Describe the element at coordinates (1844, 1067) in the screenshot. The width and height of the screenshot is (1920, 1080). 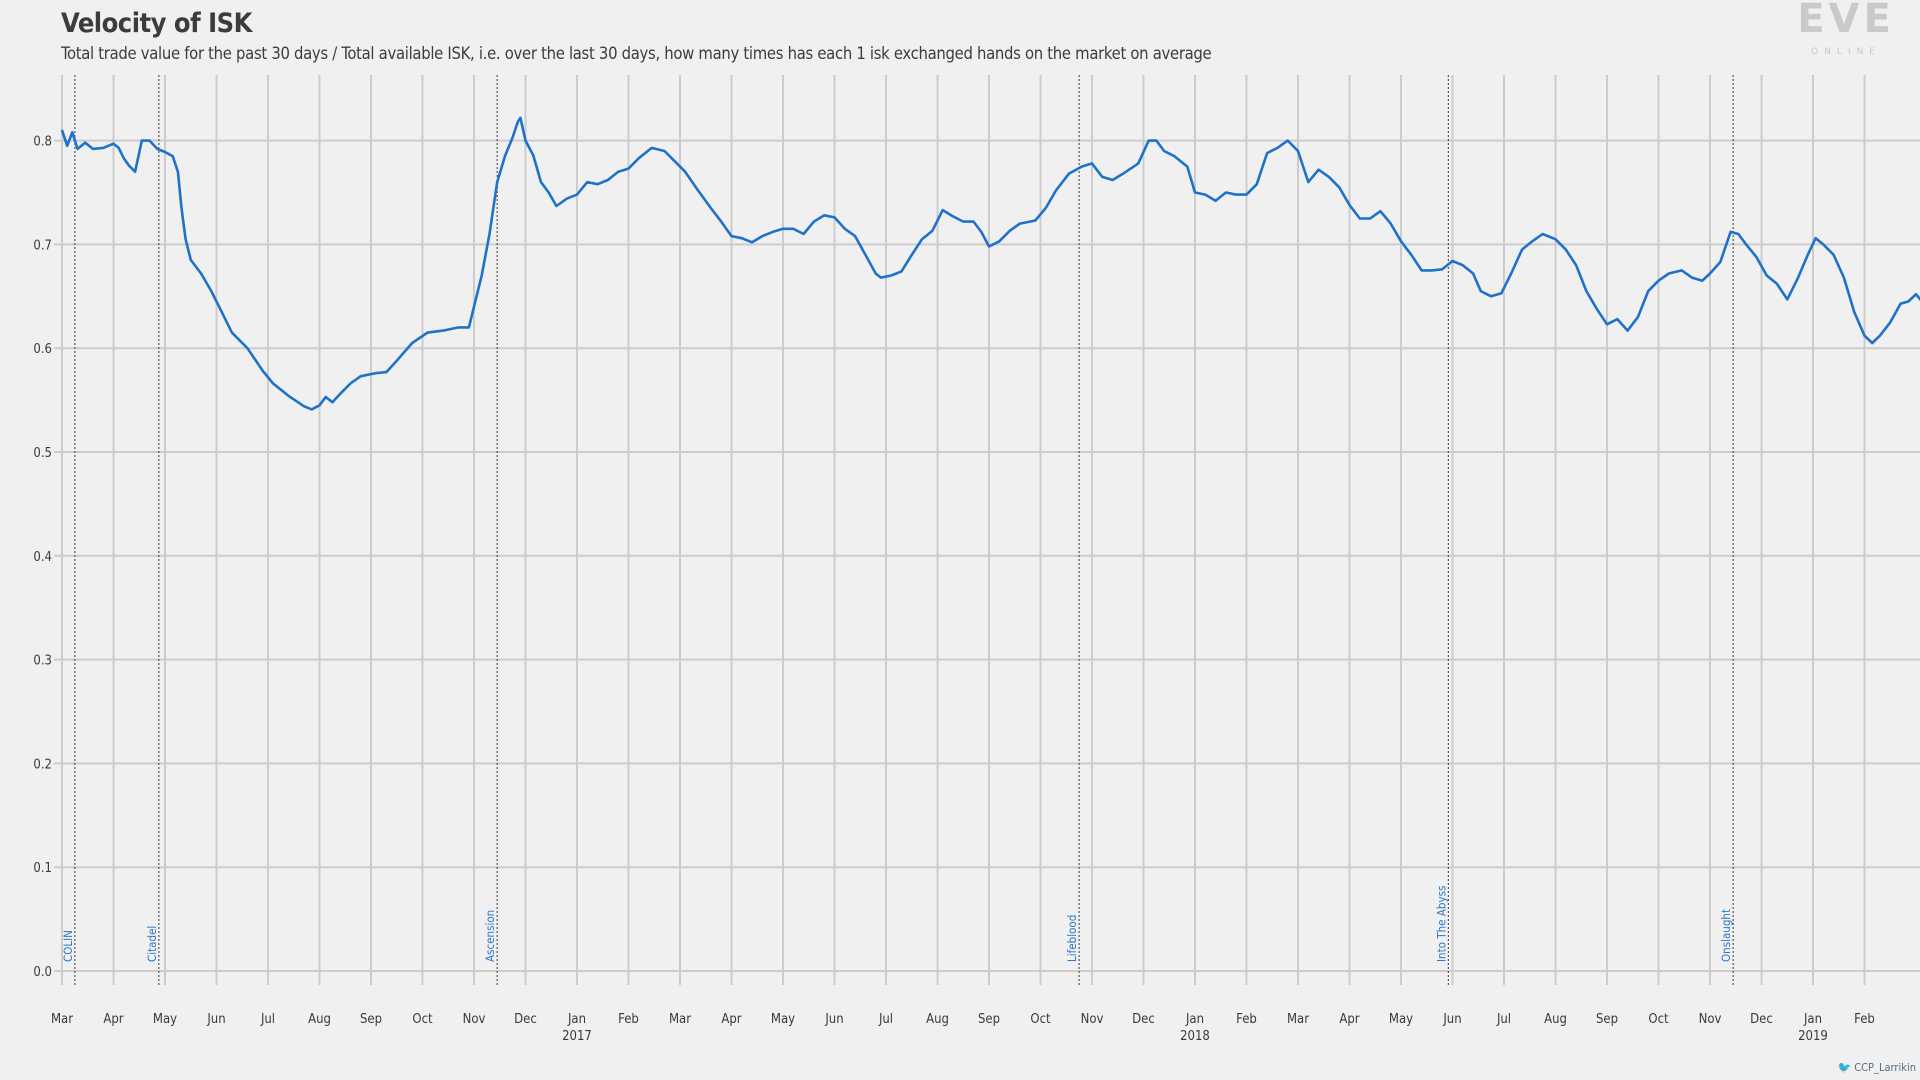
I see `twitter-bird-icon: 🐦` at that location.